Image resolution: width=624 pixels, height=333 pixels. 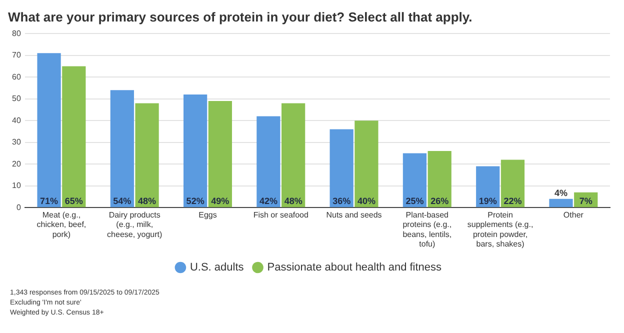 What do you see at coordinates (195, 201) in the screenshot?
I see `data-label: 52%` at bounding box center [195, 201].